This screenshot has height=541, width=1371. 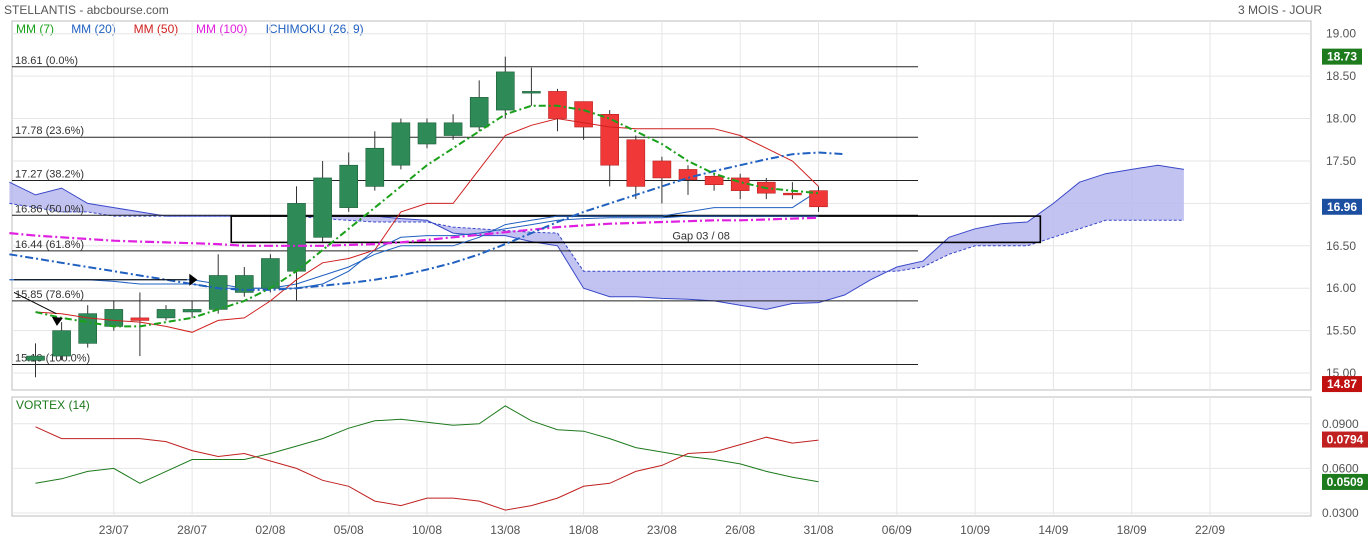 What do you see at coordinates (1340, 468) in the screenshot?
I see `y-tick-label: 0.0600` at bounding box center [1340, 468].